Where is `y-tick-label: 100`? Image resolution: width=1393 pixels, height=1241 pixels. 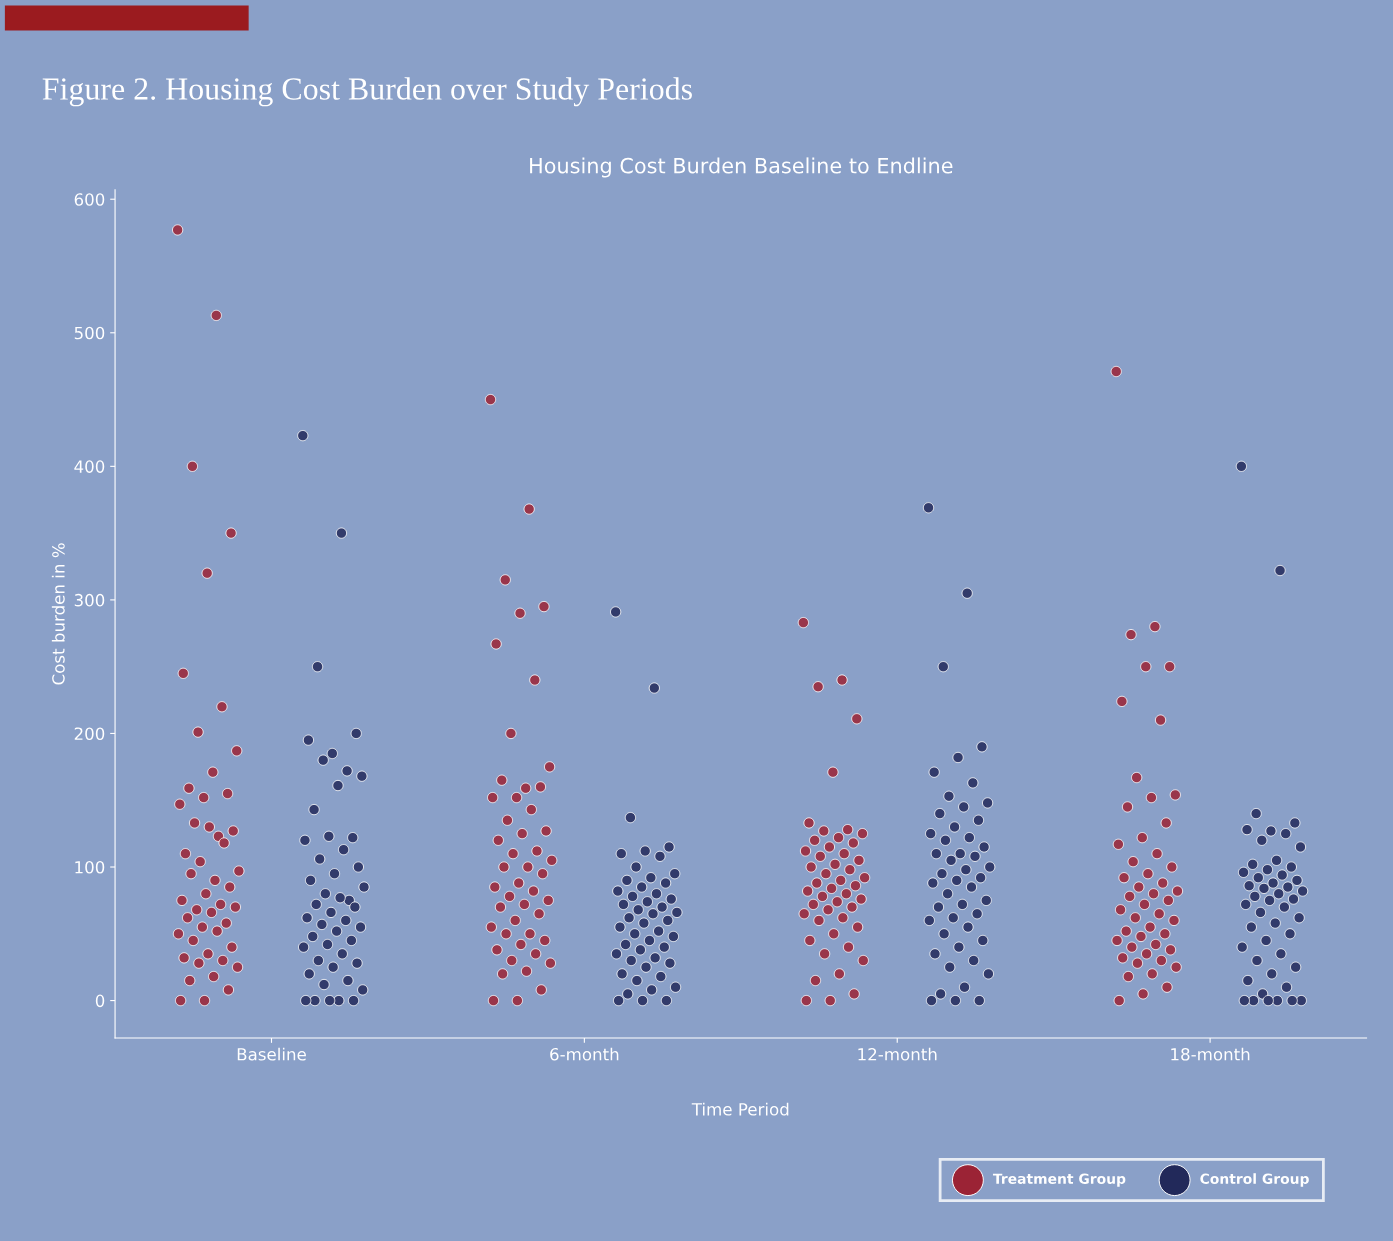
y-tick-label: 100 is located at coordinates (90, 867).